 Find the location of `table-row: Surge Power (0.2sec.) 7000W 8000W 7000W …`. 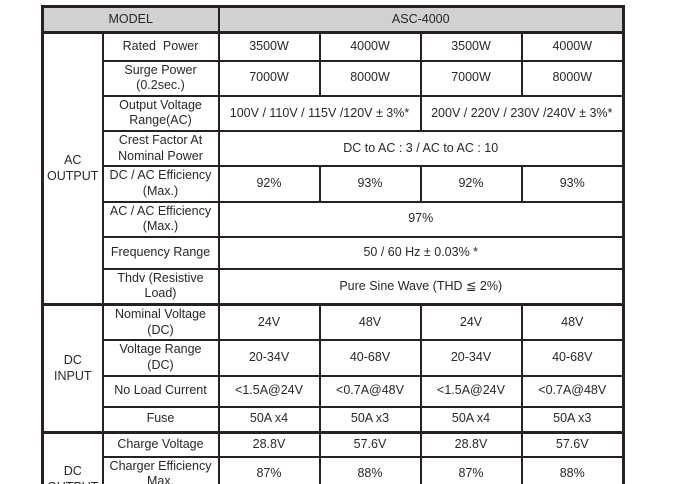

table-row: Surge Power (0.2sec.) 7000W 8000W 7000W … is located at coordinates (334, 78).